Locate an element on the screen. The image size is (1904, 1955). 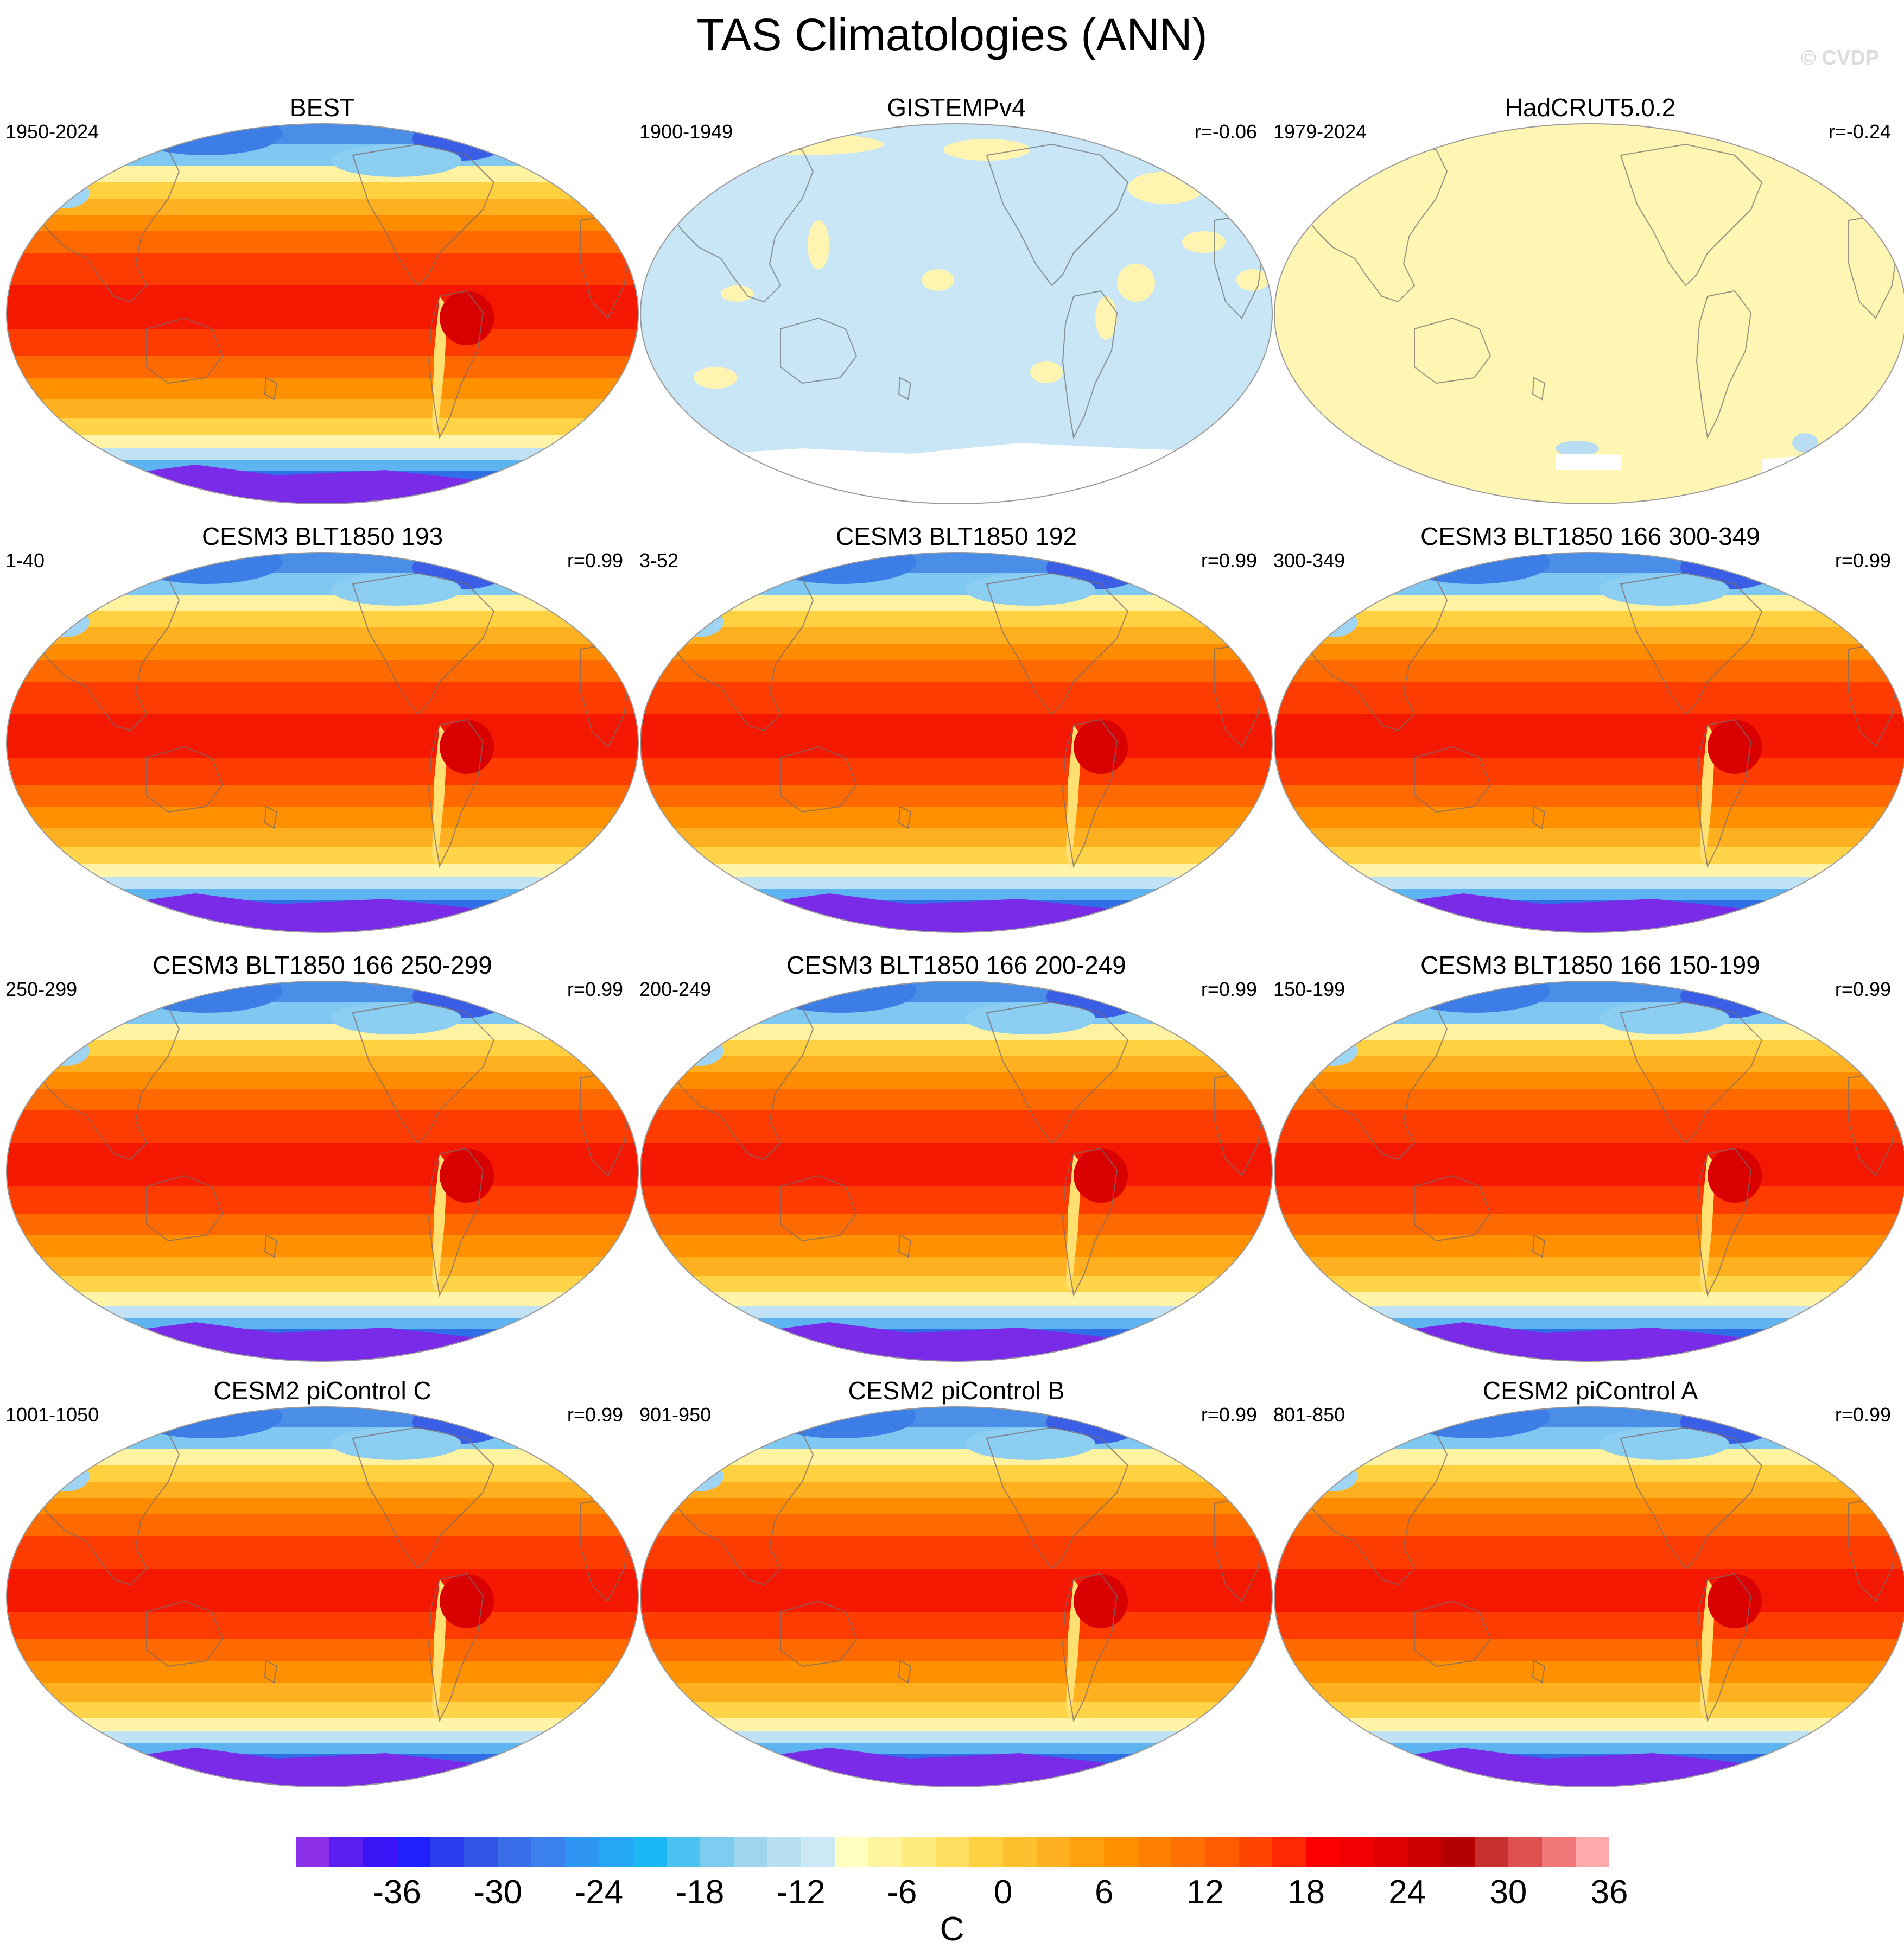
panel-title: HadCRUT5.0.2 is located at coordinates (1590, 107).